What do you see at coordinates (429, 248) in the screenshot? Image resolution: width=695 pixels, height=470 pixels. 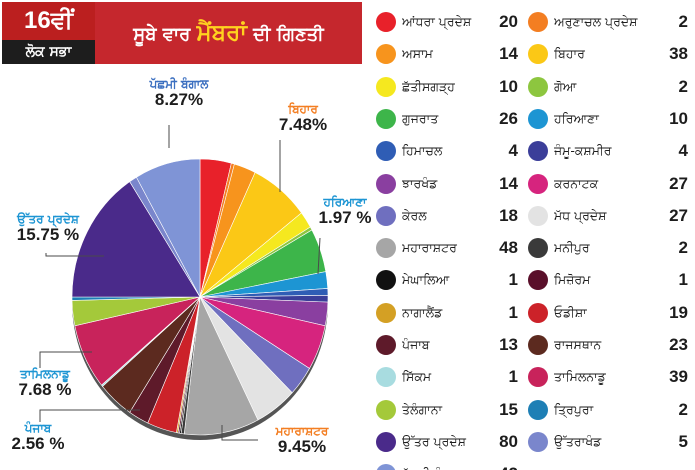 I see `legend-state-name: ਮਹਾਰਾਸ਼ਟਰ` at bounding box center [429, 248].